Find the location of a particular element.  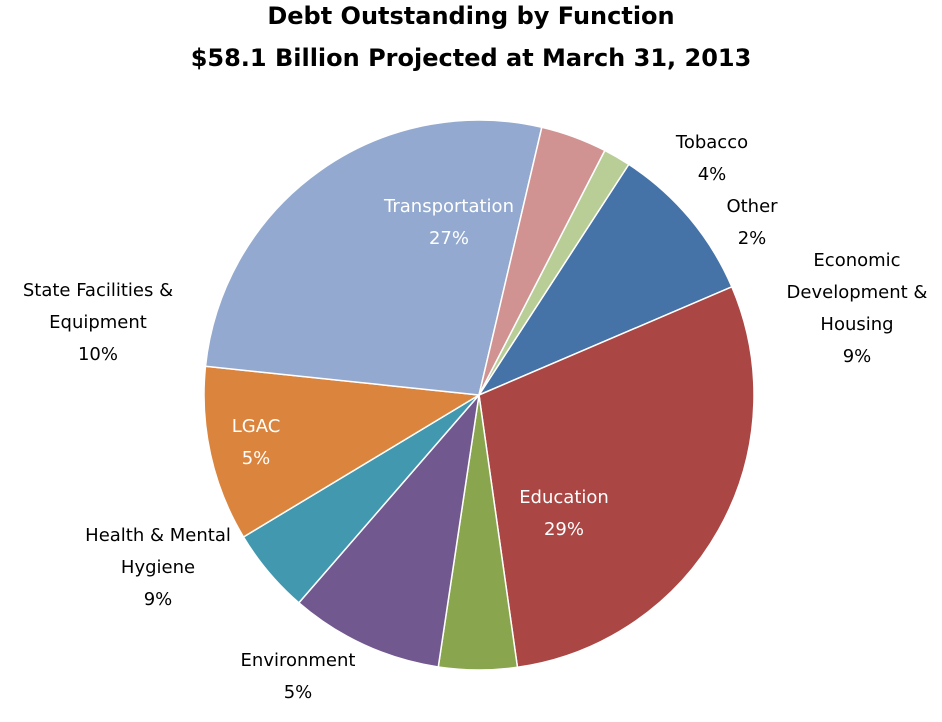

slice-label-state-facilities-equipment: State Facilities & Equipment 10% is located at coordinates (98, 322).